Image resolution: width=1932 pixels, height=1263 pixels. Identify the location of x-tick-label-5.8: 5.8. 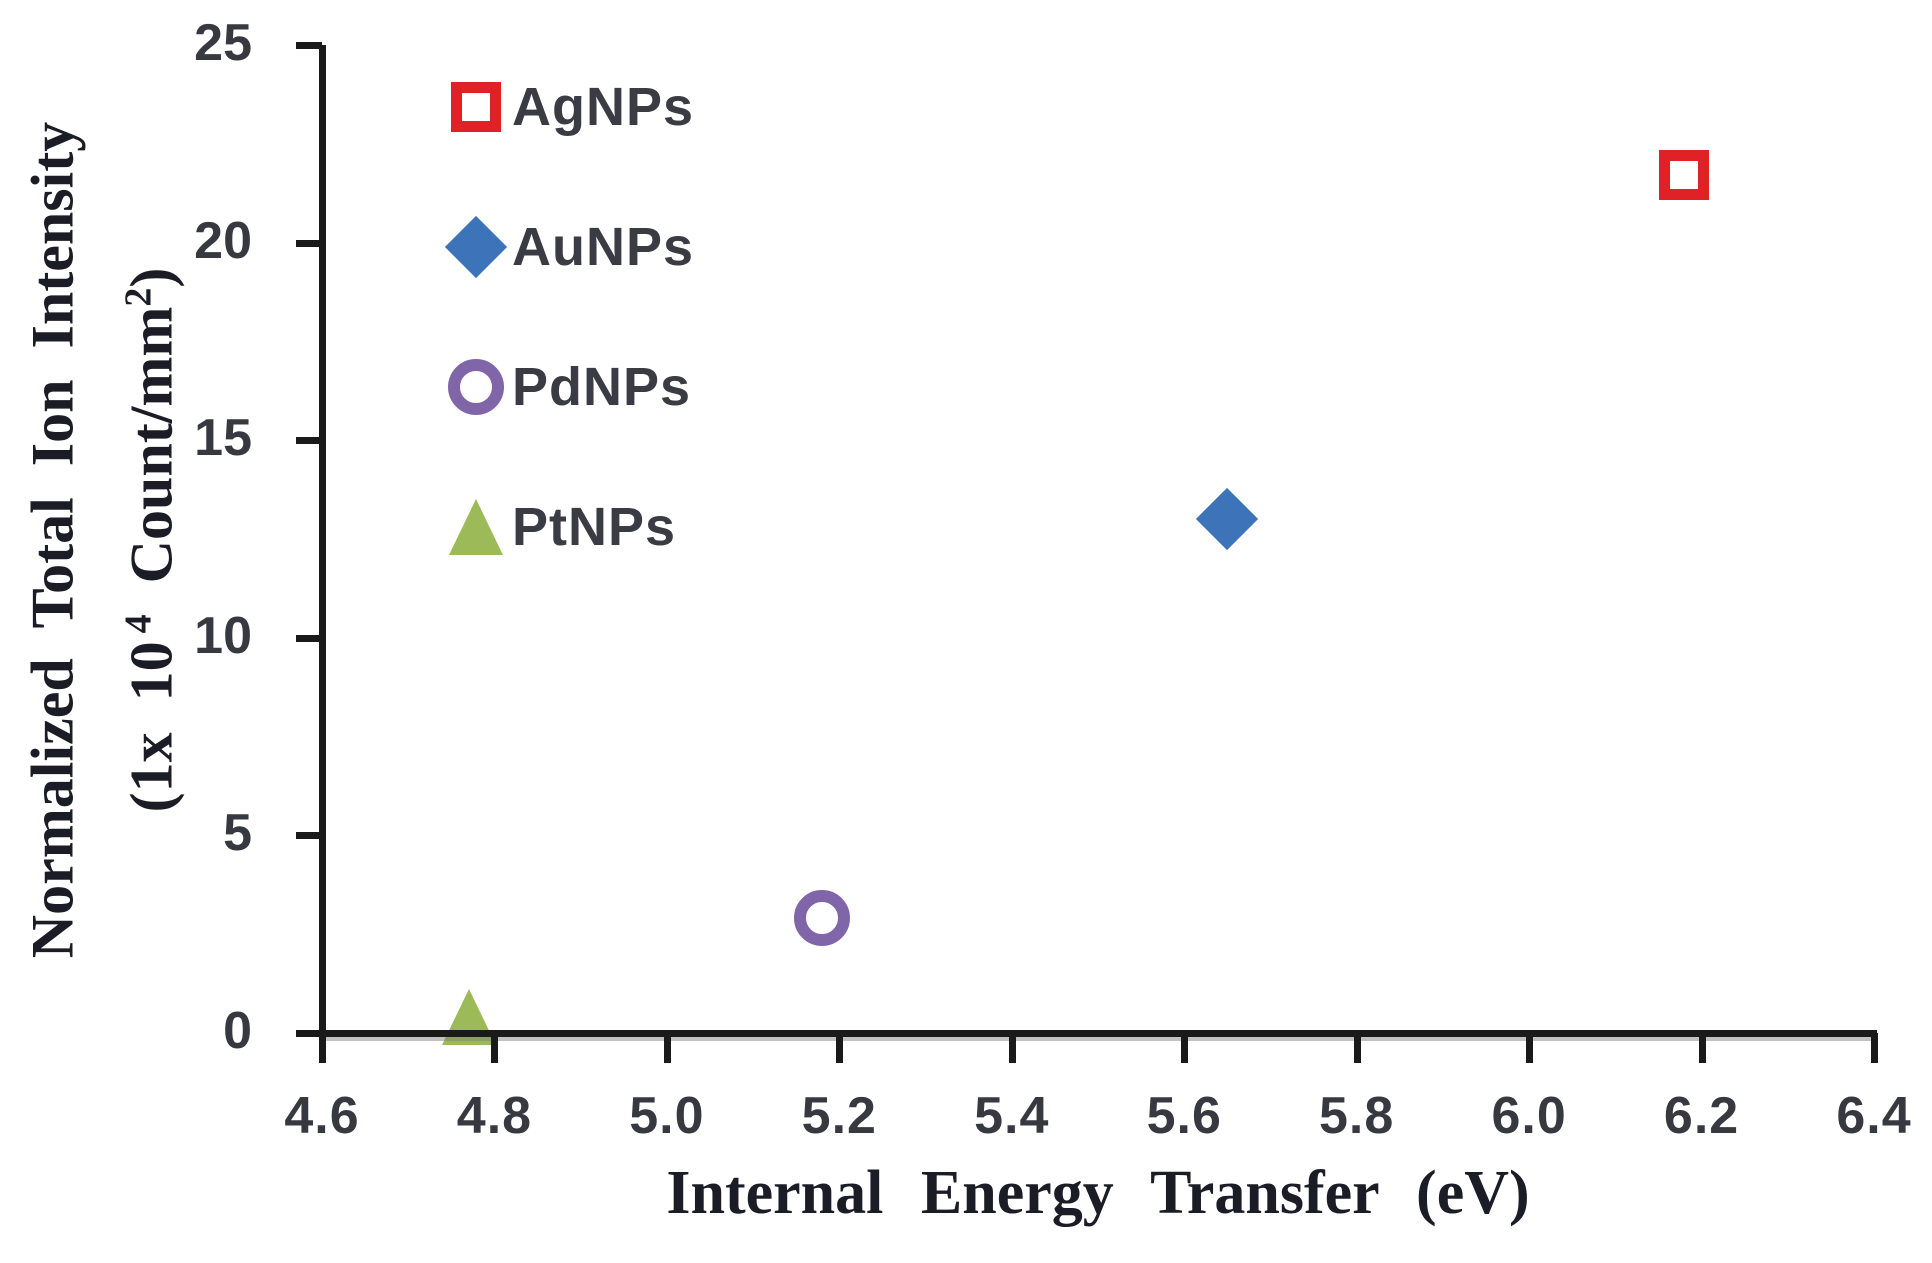
(1357, 1116).